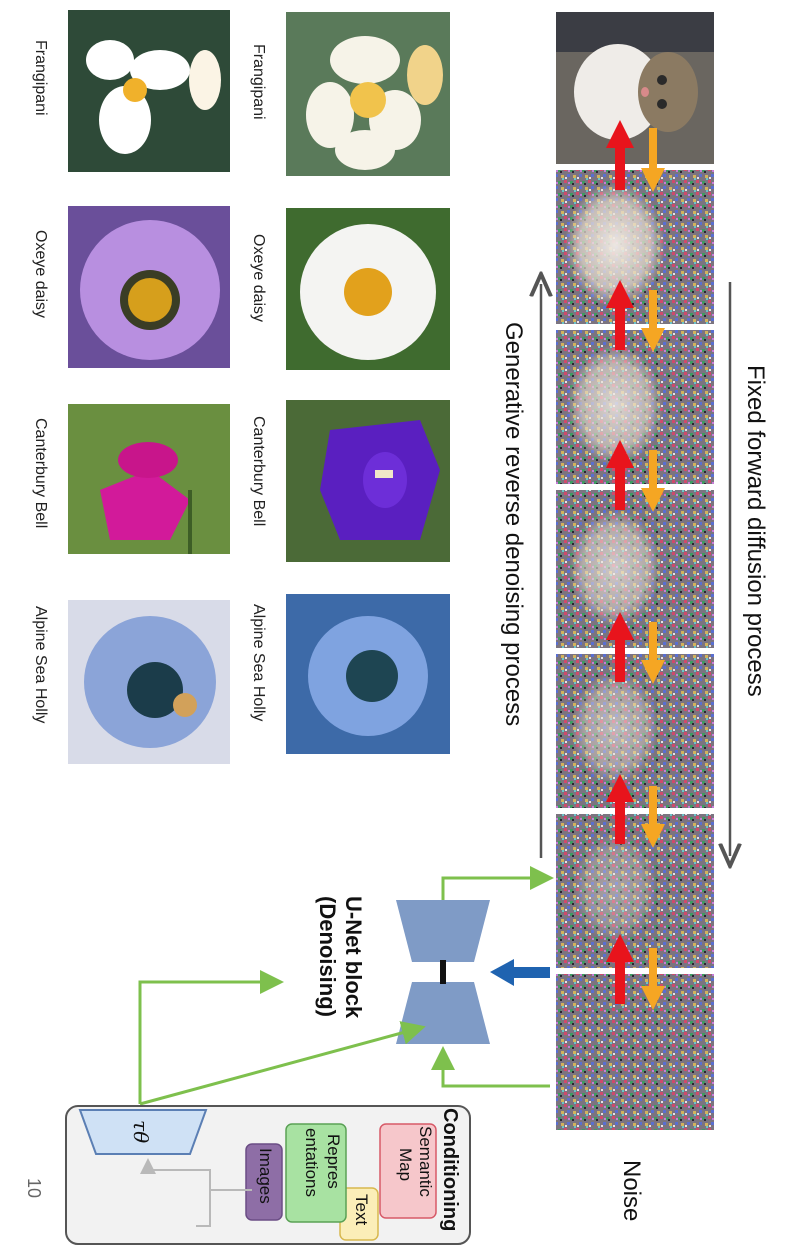 The width and height of the screenshot is (794, 1248). What do you see at coordinates (258, 471) in the screenshot?
I see `flower-label-right-3: Canterbury Bell` at bounding box center [258, 471].